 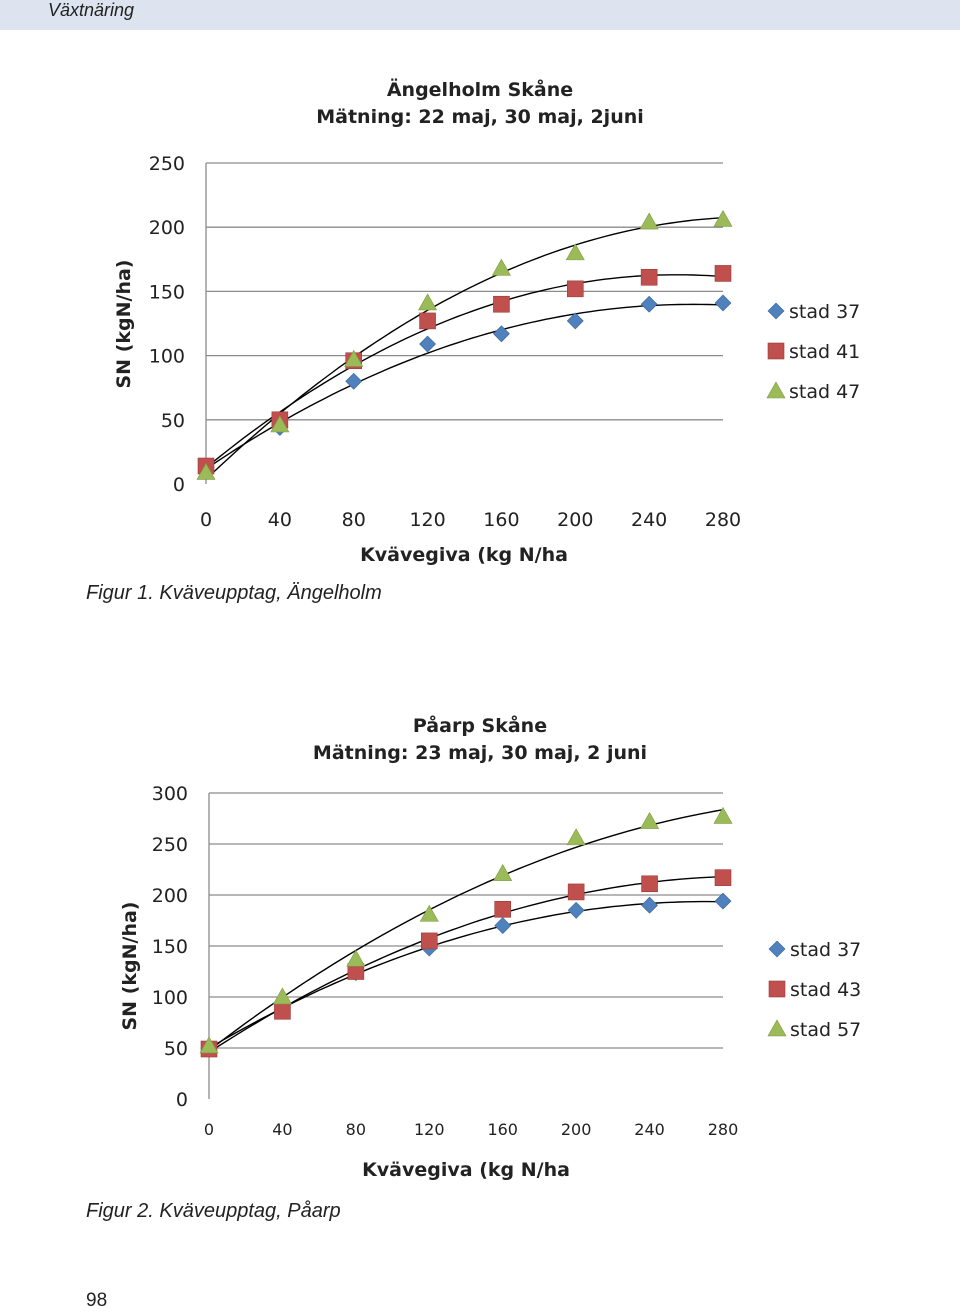 I want to click on point-stad-57-x120, so click(x=429, y=913).